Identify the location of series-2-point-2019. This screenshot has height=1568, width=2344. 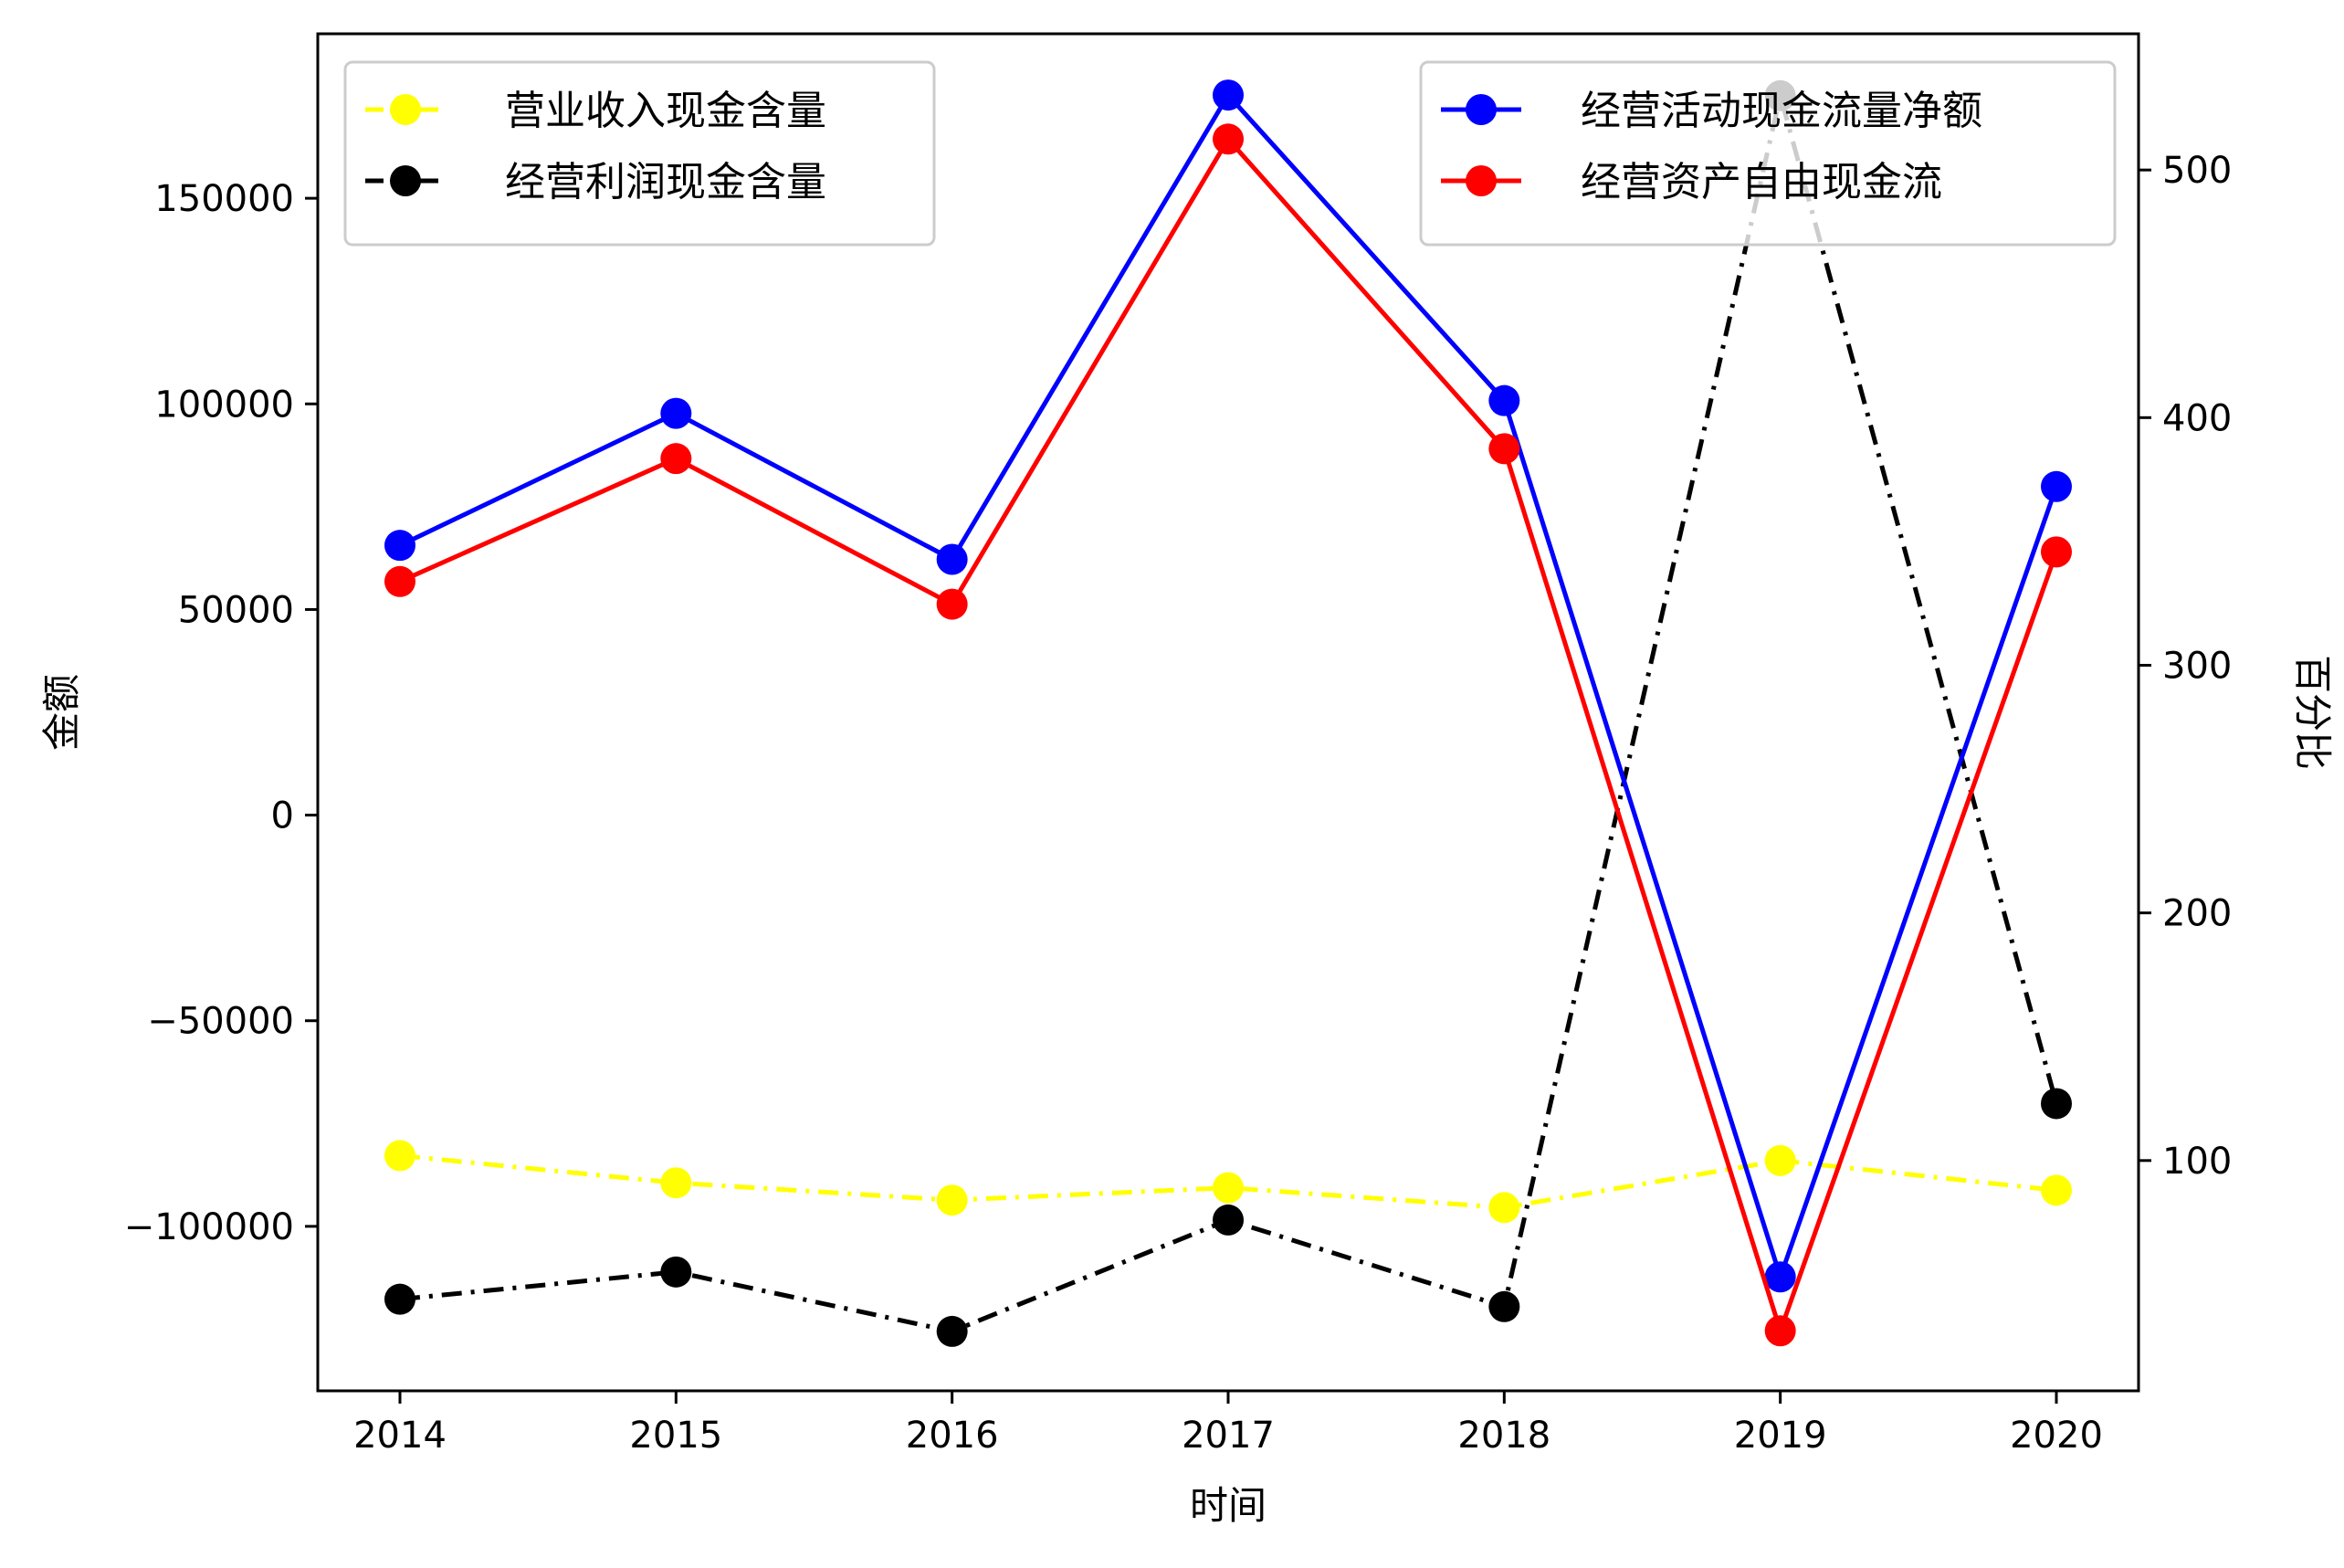
(1780, 1160).